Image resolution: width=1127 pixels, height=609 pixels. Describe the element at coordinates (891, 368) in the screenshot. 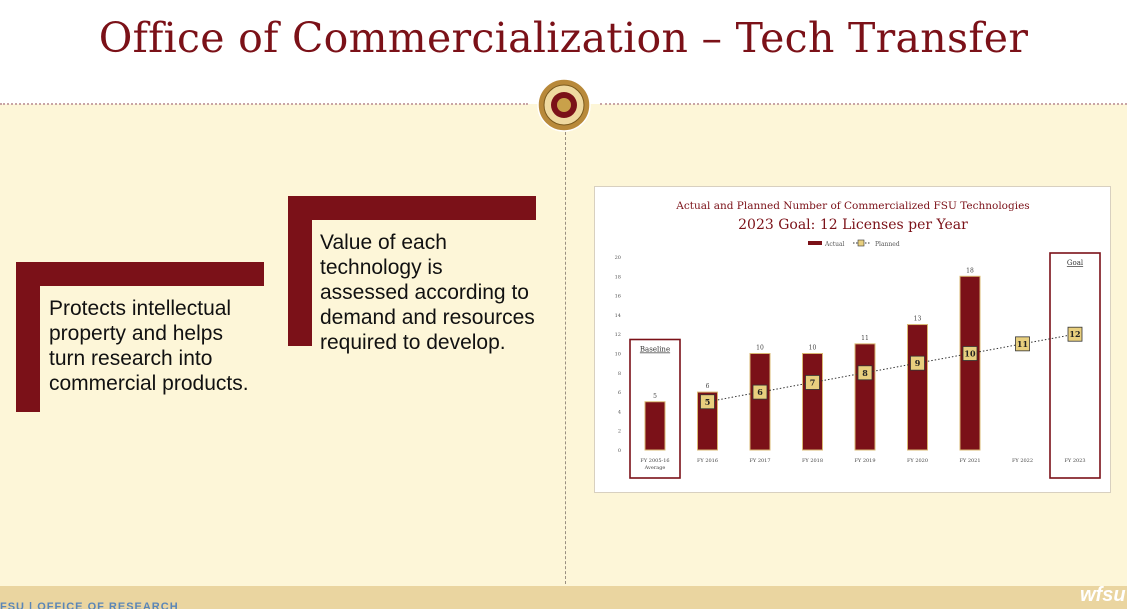

I see `planned-line` at that location.